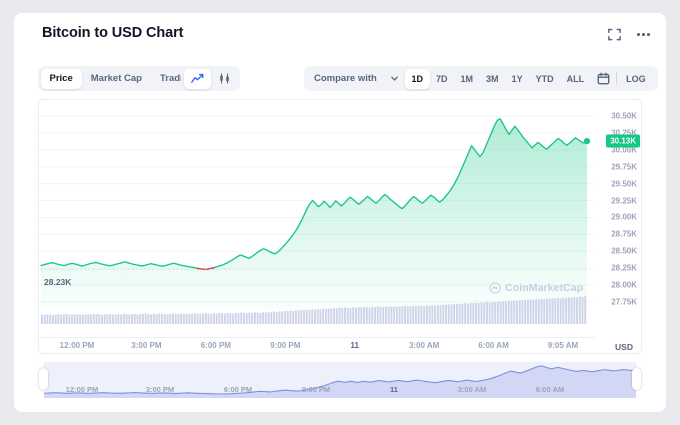 The height and width of the screenshot is (425, 680). What do you see at coordinates (356, 78) in the screenshot?
I see `compare-with-dropdown: Compare with` at bounding box center [356, 78].